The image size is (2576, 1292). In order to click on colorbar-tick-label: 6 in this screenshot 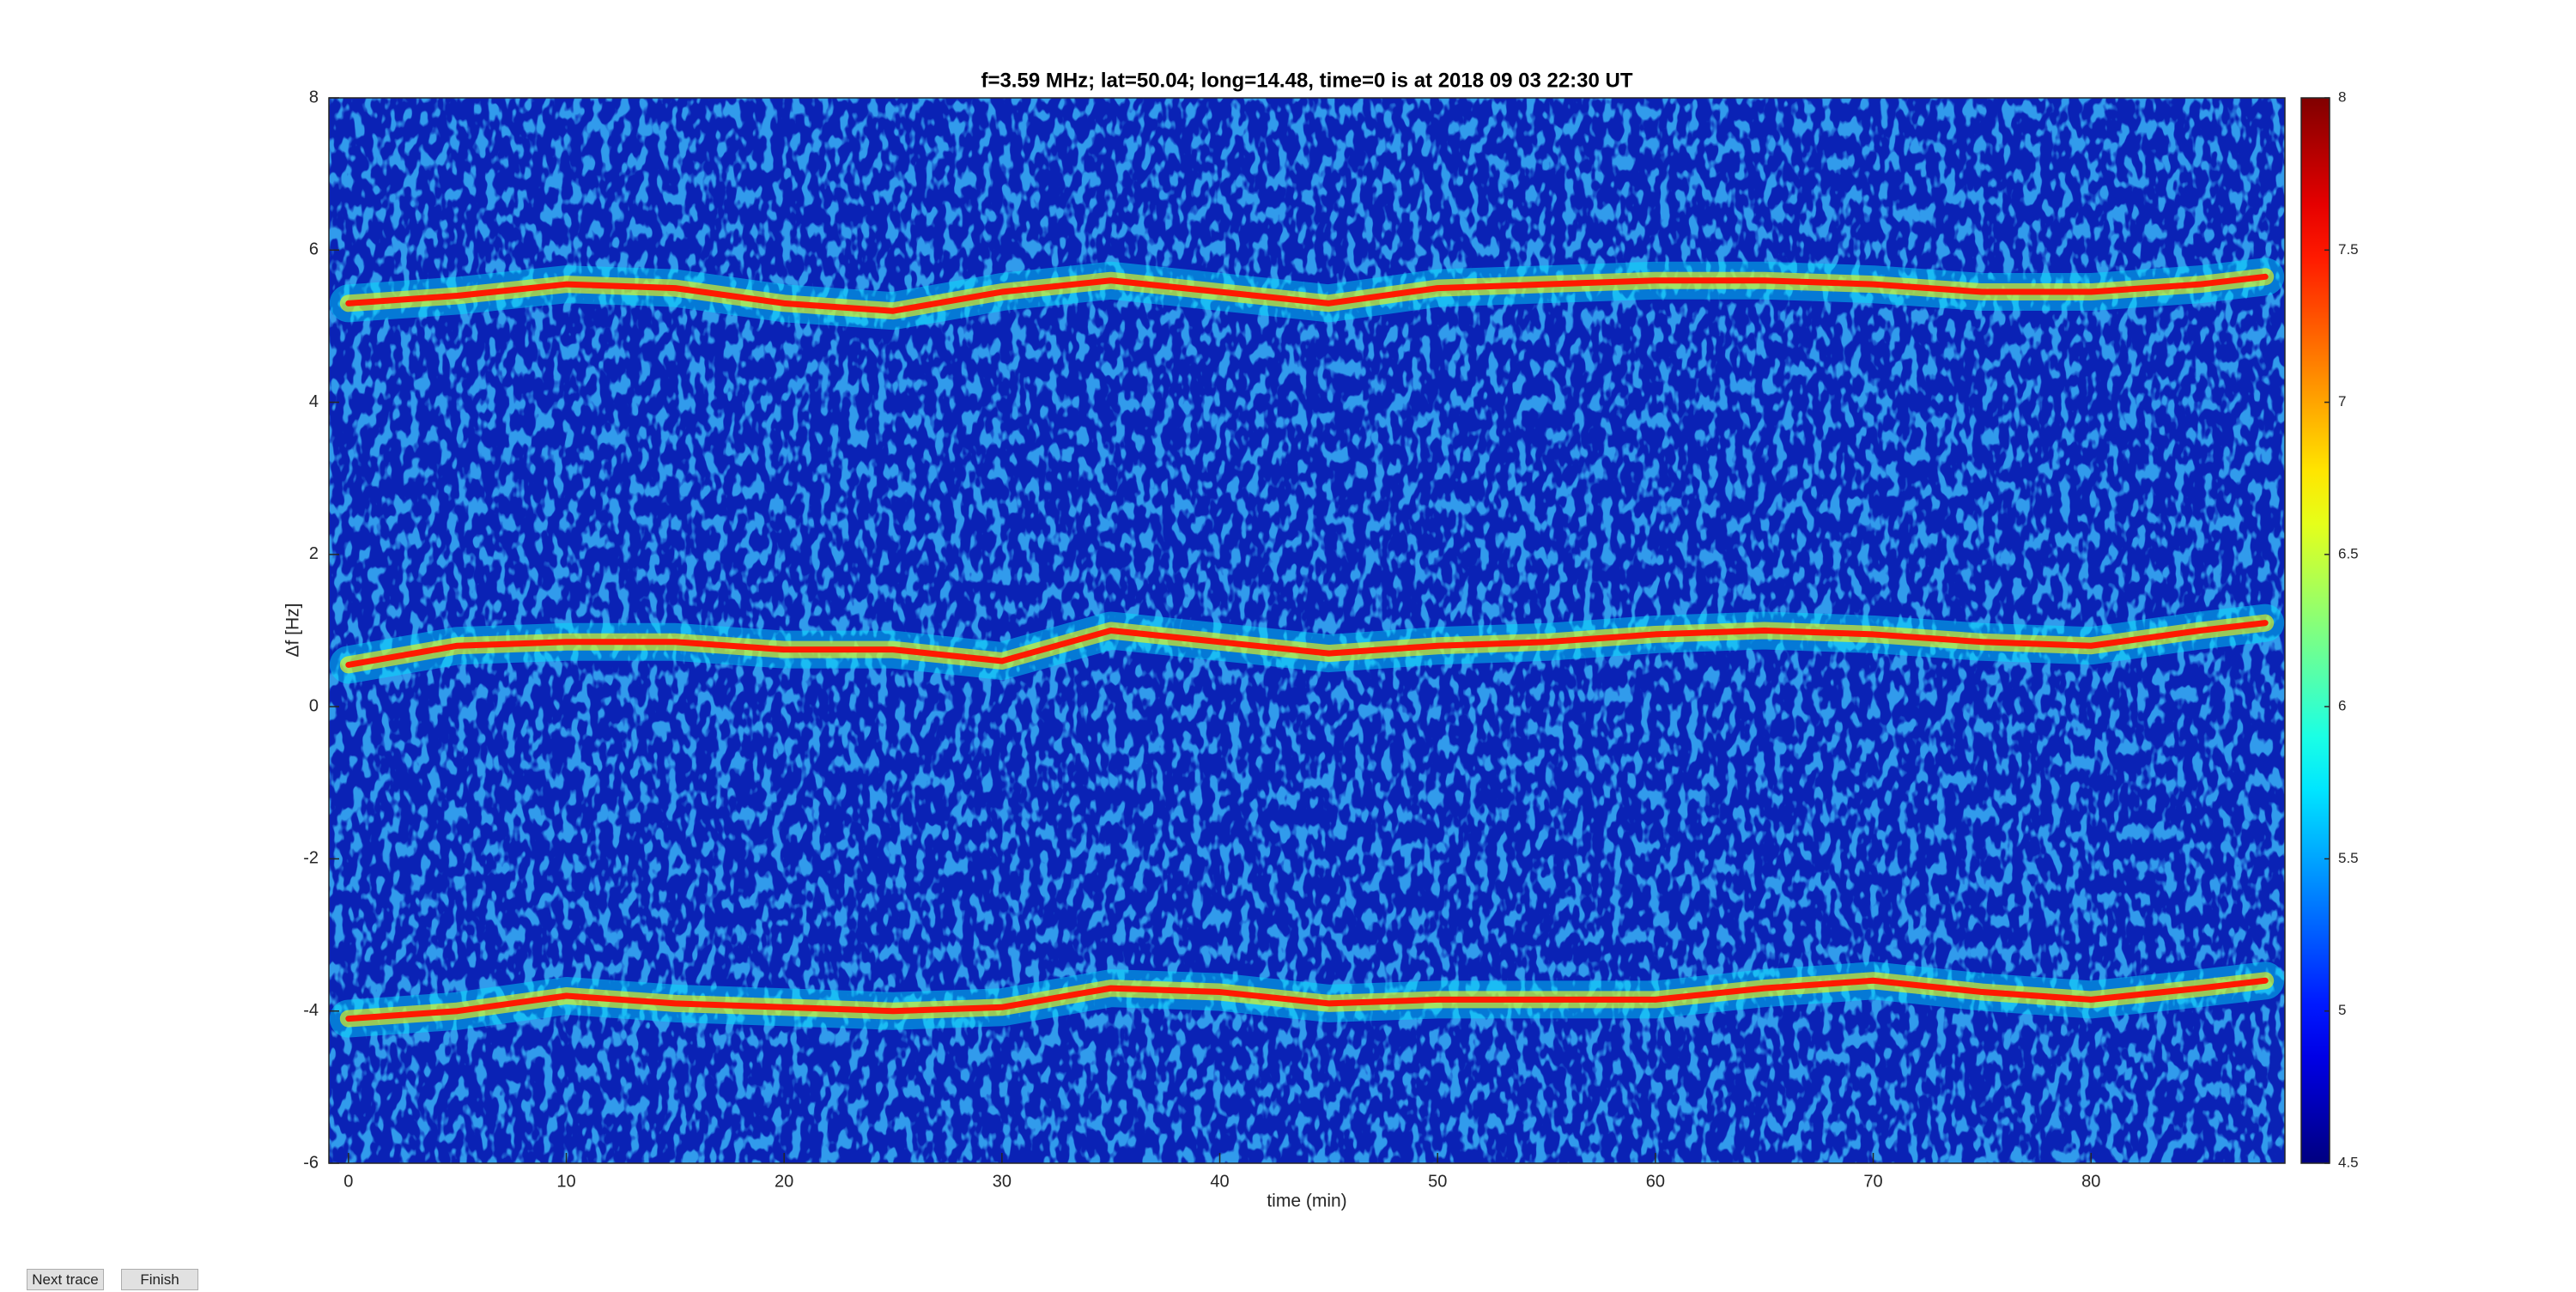, I will do `click(2342, 706)`.